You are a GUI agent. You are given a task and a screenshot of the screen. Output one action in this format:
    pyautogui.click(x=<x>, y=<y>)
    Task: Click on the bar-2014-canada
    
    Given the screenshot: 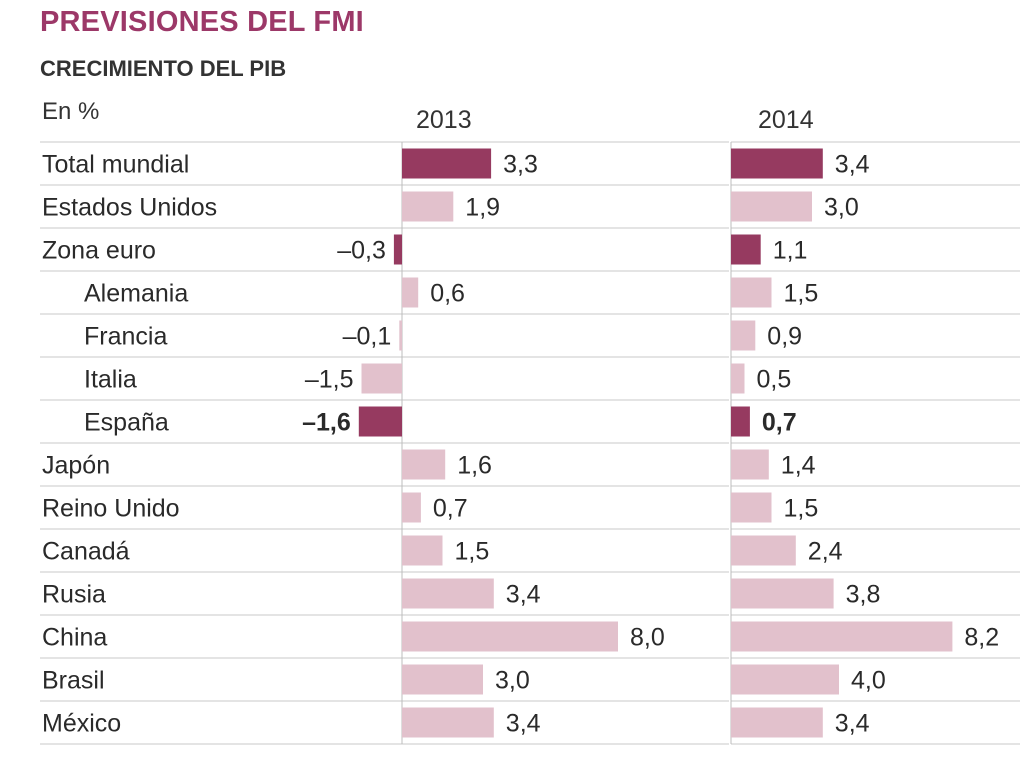 What is the action you would take?
    pyautogui.click(x=763, y=550)
    